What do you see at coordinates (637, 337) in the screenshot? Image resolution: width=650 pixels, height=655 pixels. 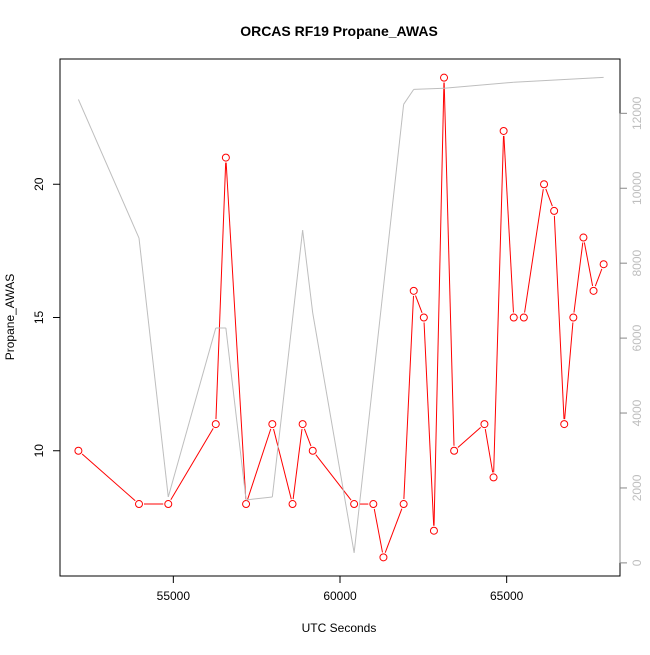 I see `y2-tick-label: 6000` at bounding box center [637, 337].